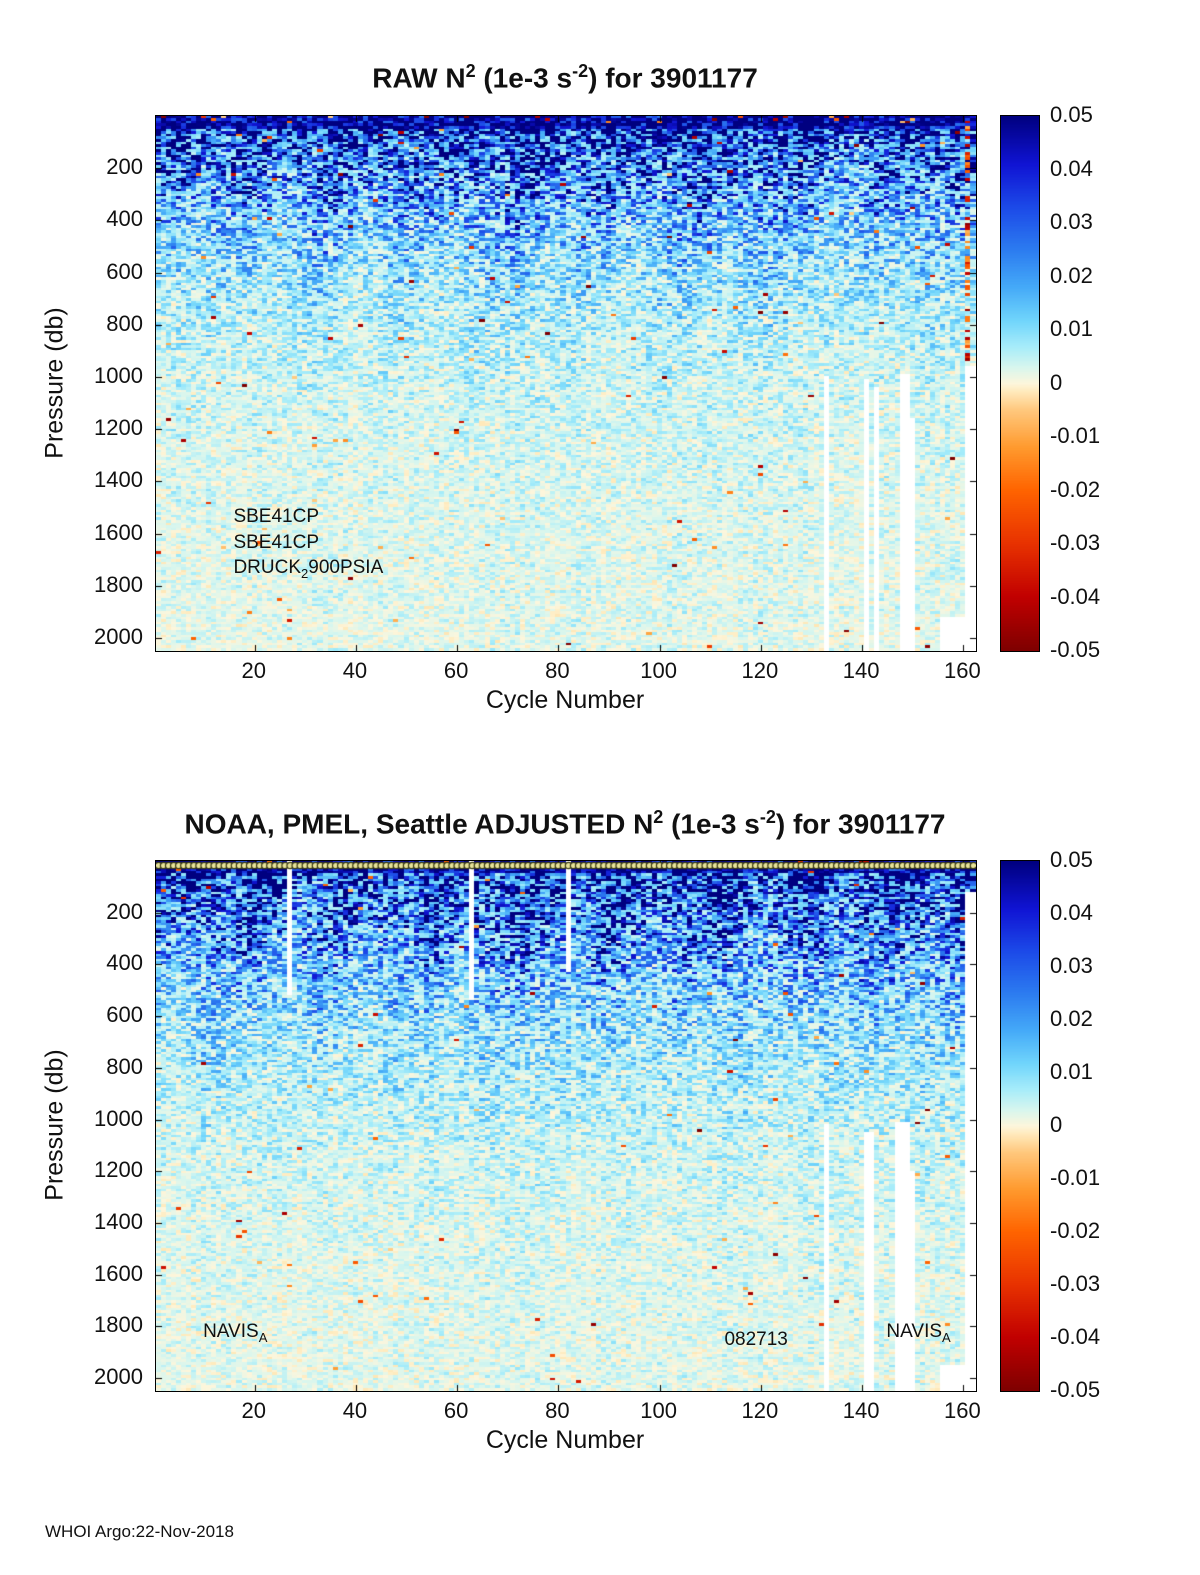 The width and height of the screenshot is (1200, 1575). Describe the element at coordinates (346, 567) in the screenshot. I see `annotation-text: 900PSIA` at that location.